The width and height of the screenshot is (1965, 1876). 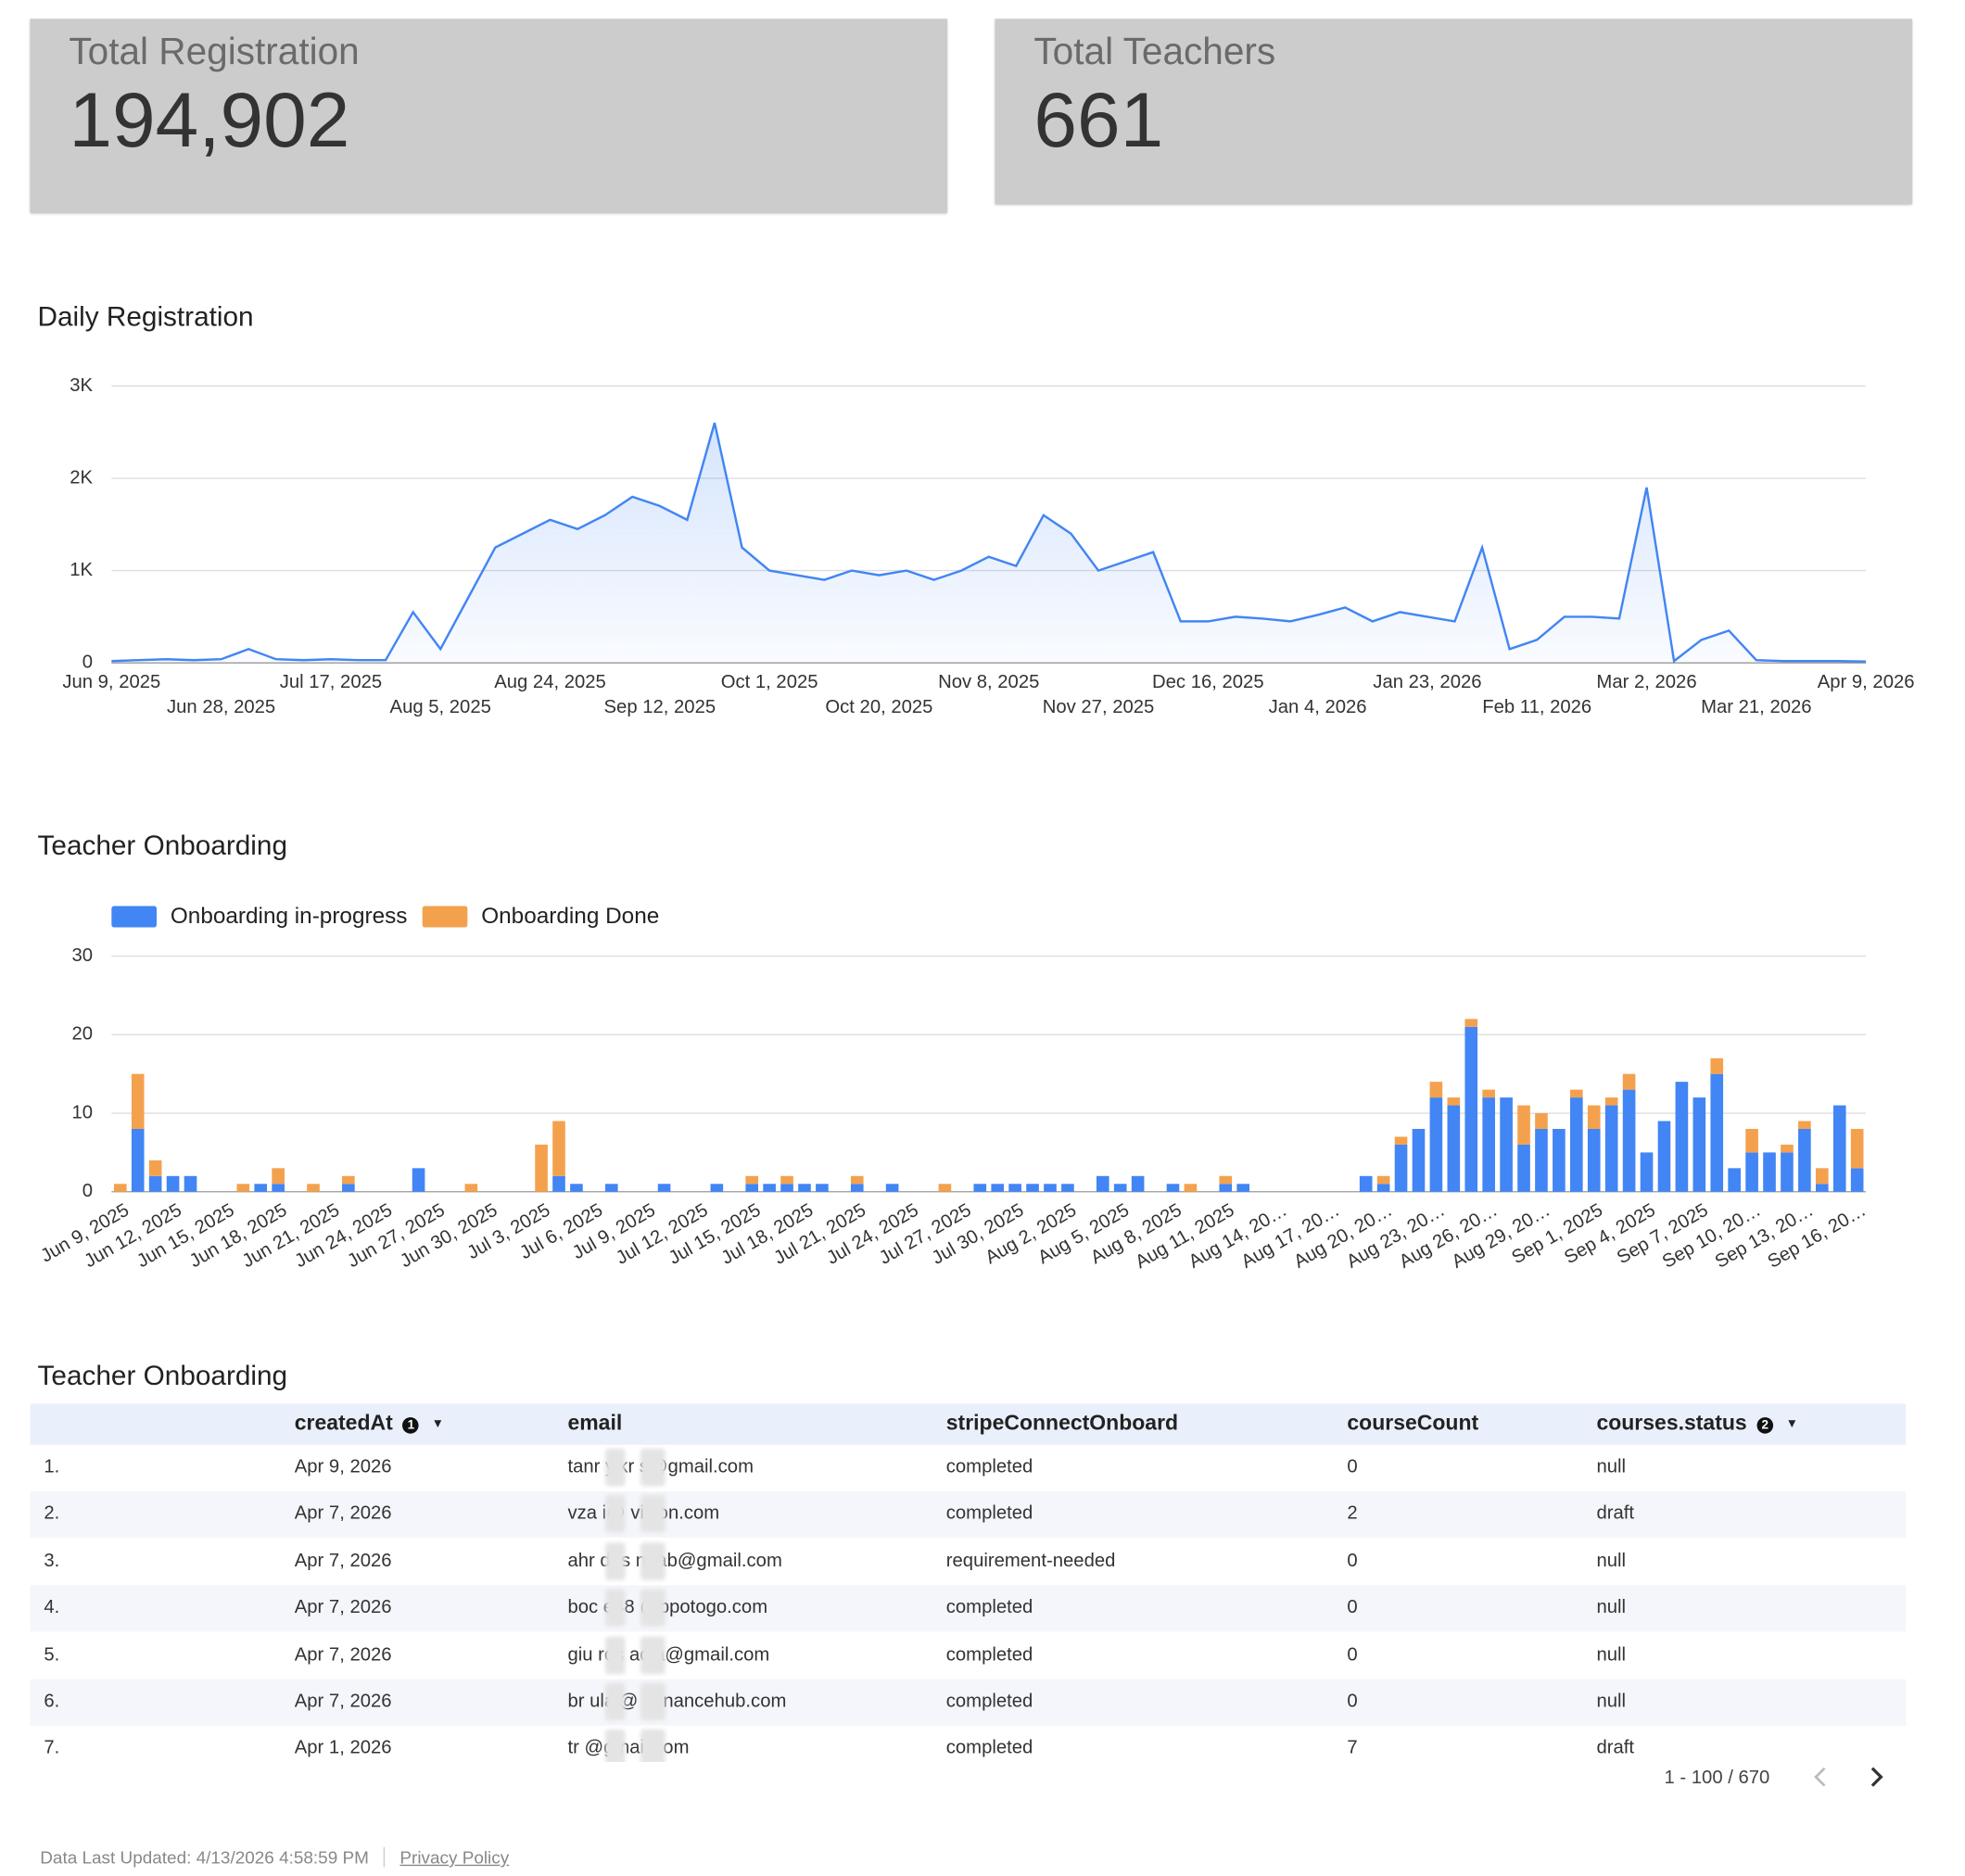 What do you see at coordinates (1353, 1514) in the screenshot?
I see `table-cell: 2` at bounding box center [1353, 1514].